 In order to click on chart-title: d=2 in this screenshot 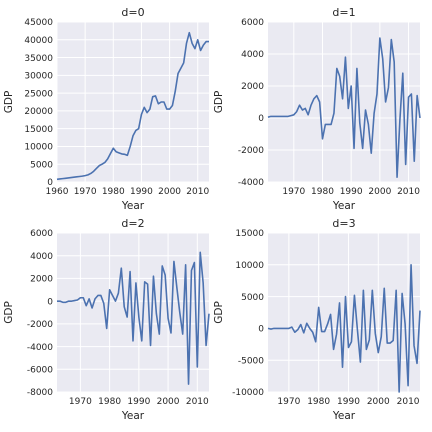, I will do `click(132, 223)`.